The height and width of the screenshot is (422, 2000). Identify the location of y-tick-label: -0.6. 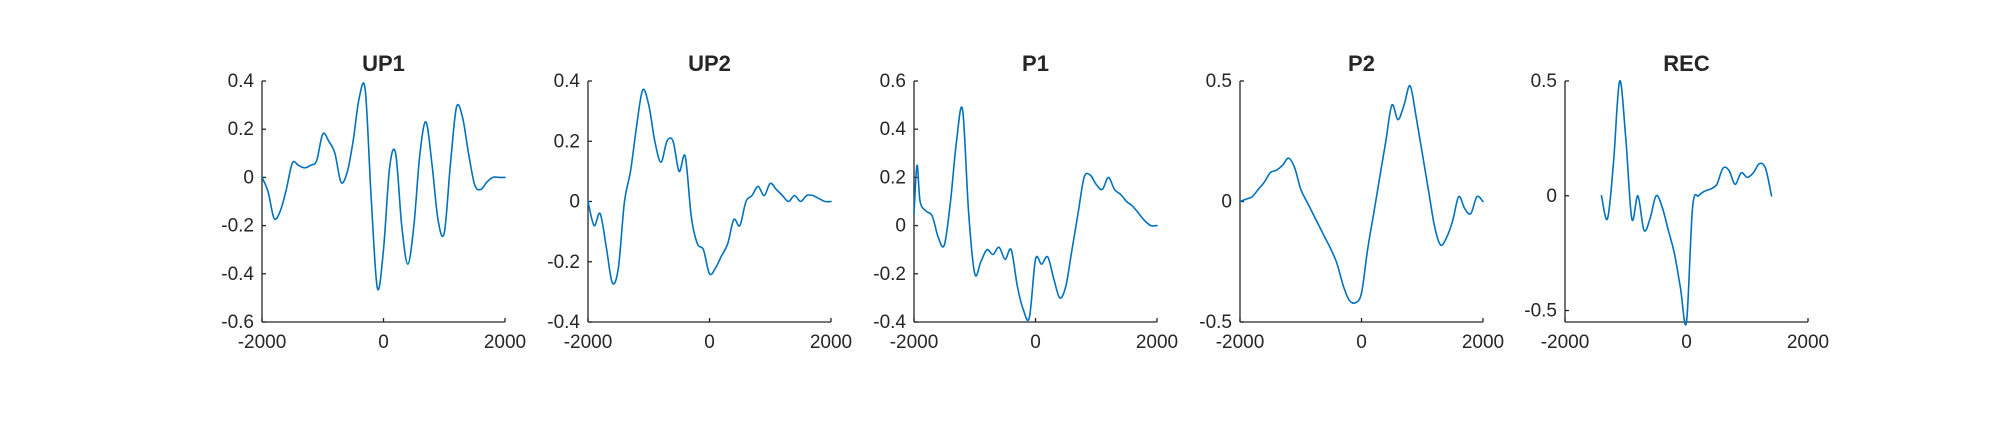
(237, 322).